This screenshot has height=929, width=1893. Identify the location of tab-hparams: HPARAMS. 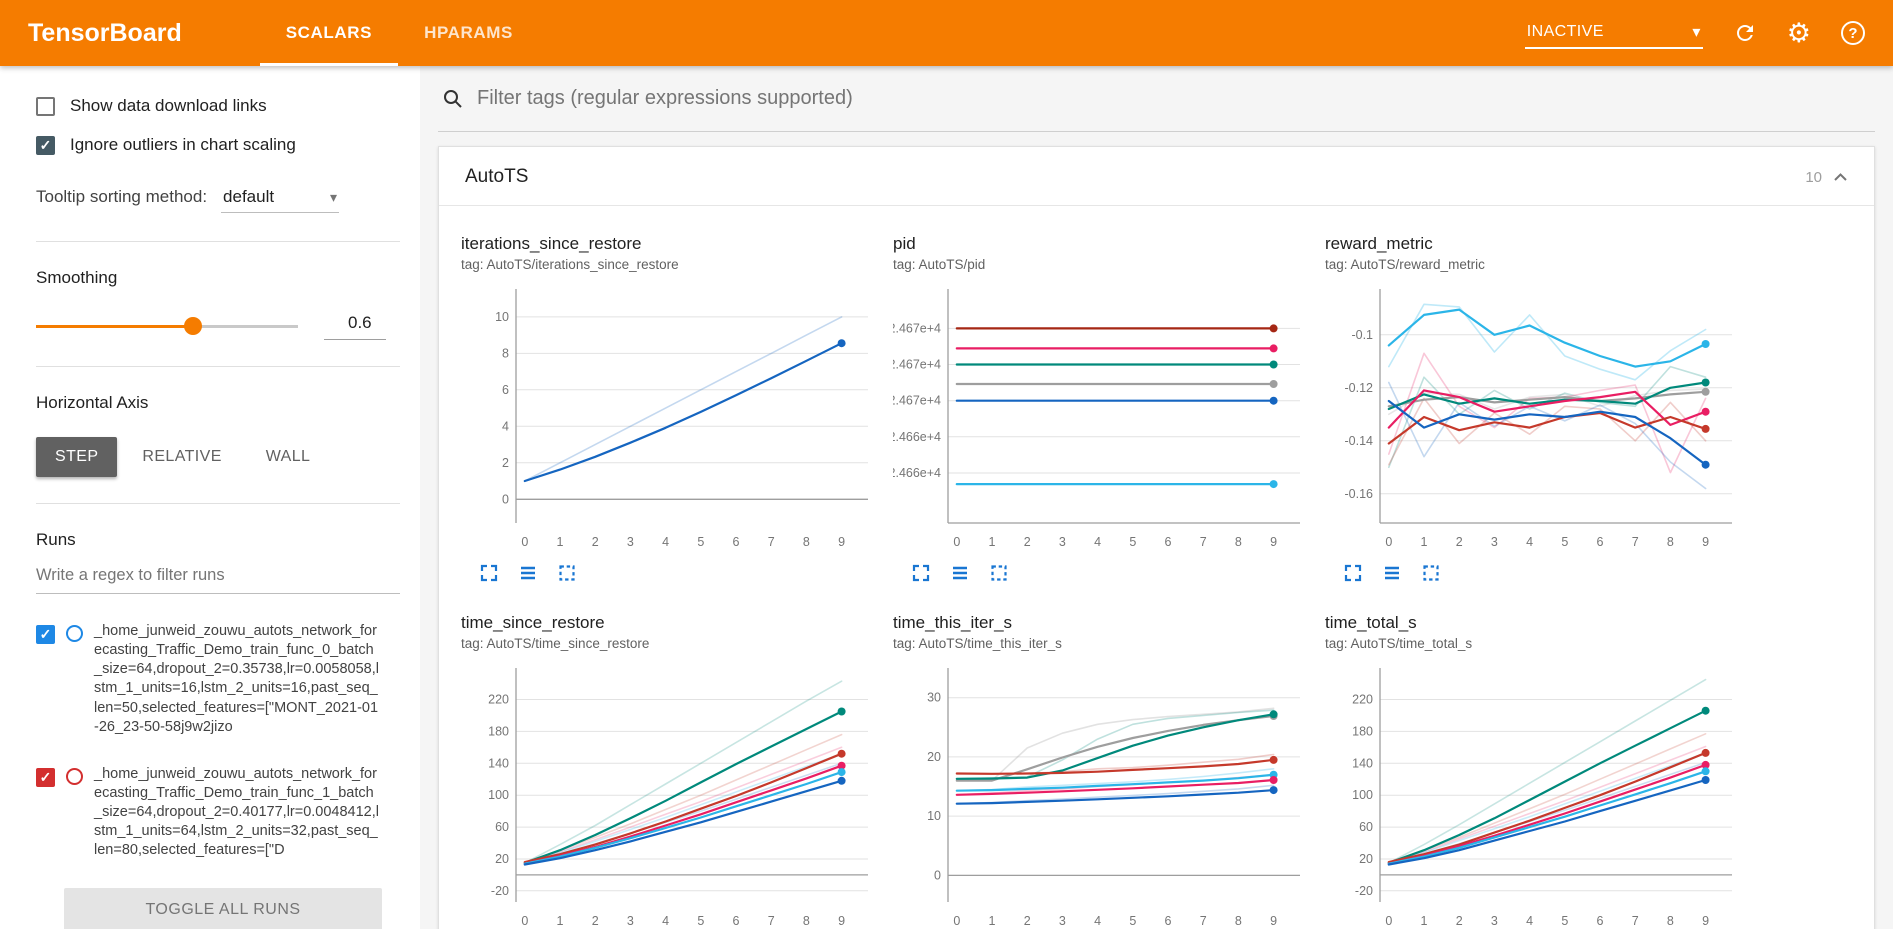
(468, 32).